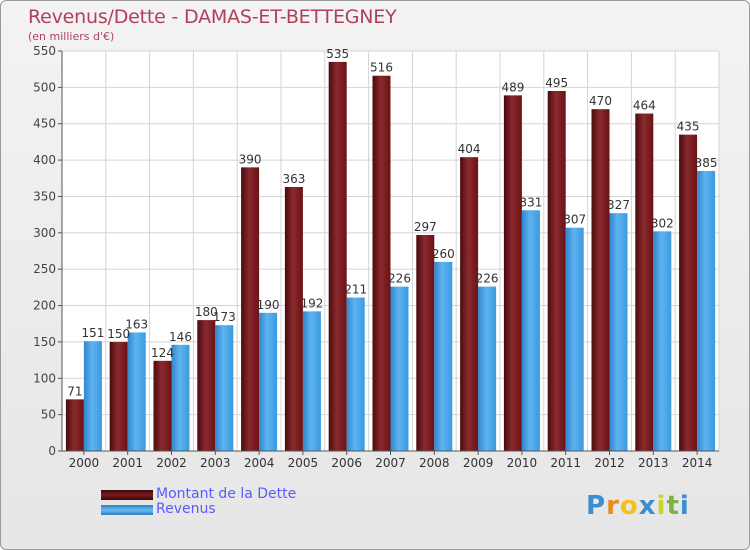  Describe the element at coordinates (118, 334) in the screenshot. I see `data-label-debt: 150` at that location.